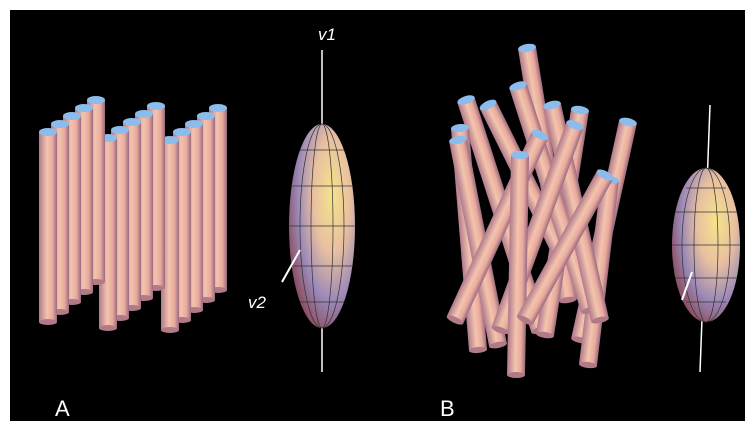 This screenshot has width=755, height=426. I want to click on panel-label: B, so click(447, 408).